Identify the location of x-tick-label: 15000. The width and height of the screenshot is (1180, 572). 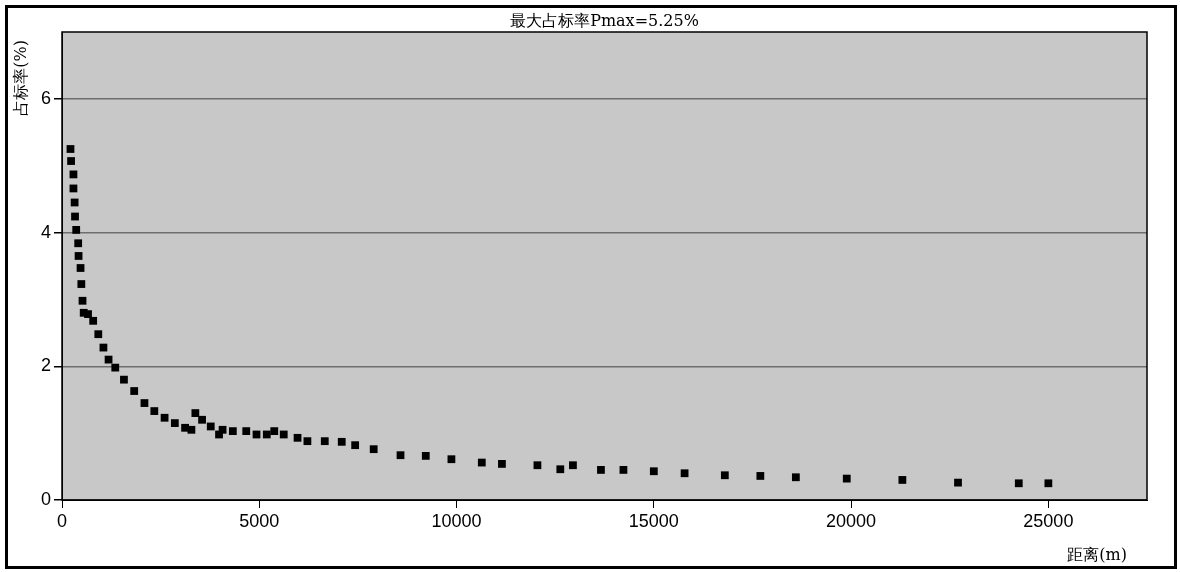
(653, 520).